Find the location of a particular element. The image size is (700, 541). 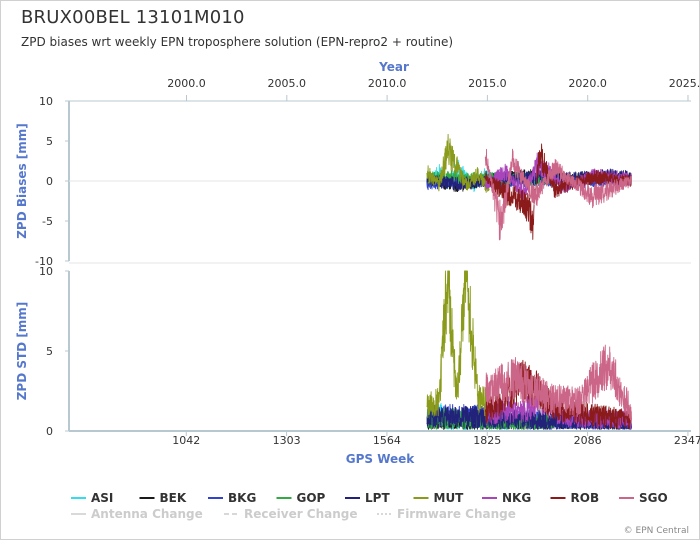

bias-line-rob is located at coordinates (558, 191).